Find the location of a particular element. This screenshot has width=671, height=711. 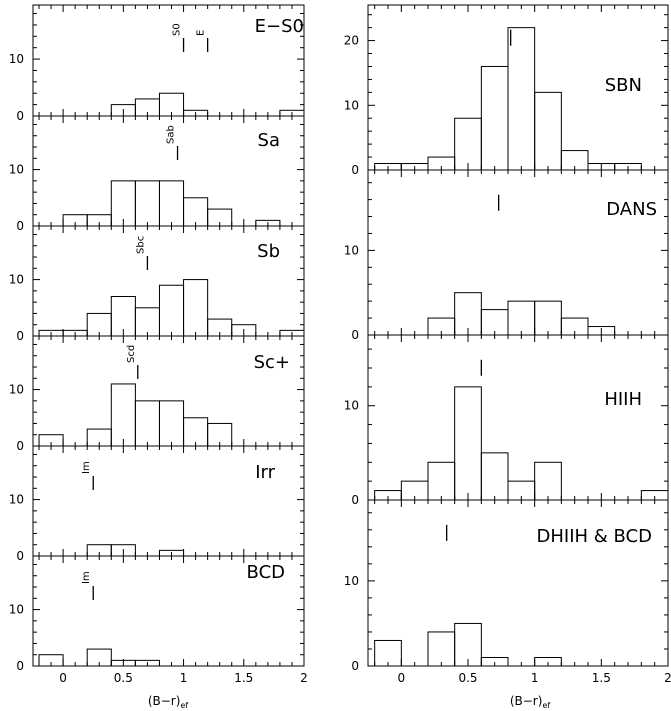

panel-title: Sa is located at coordinates (269, 140).